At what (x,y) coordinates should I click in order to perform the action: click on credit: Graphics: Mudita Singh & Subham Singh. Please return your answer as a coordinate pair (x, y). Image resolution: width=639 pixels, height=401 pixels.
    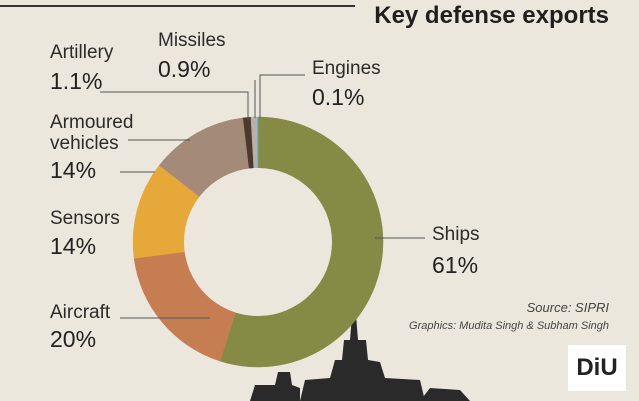
    Looking at the image, I should click on (509, 326).